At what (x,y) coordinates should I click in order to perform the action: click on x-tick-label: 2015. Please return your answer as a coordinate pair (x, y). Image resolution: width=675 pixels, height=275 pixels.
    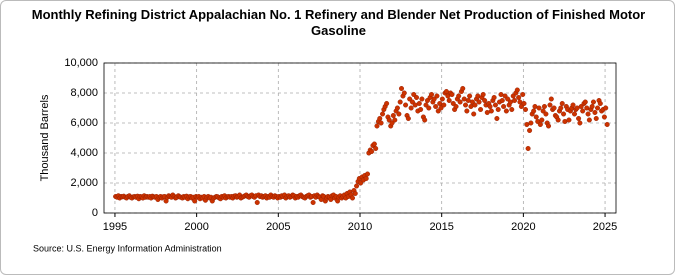
    Looking at the image, I should click on (441, 227).